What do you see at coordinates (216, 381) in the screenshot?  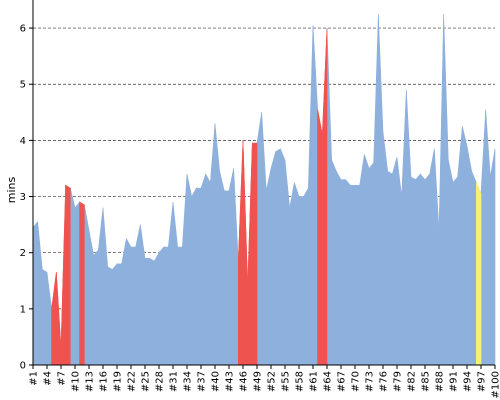 I see `x-tick-label: #40` at bounding box center [216, 381].